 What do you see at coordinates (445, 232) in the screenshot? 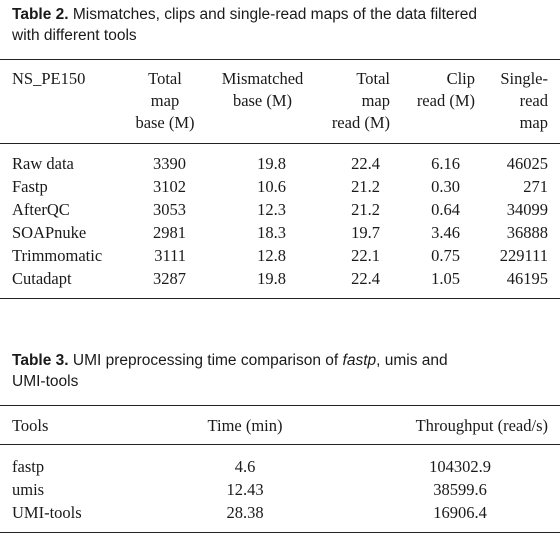
I see `table-cell-clip-read: 3.46` at bounding box center [445, 232].